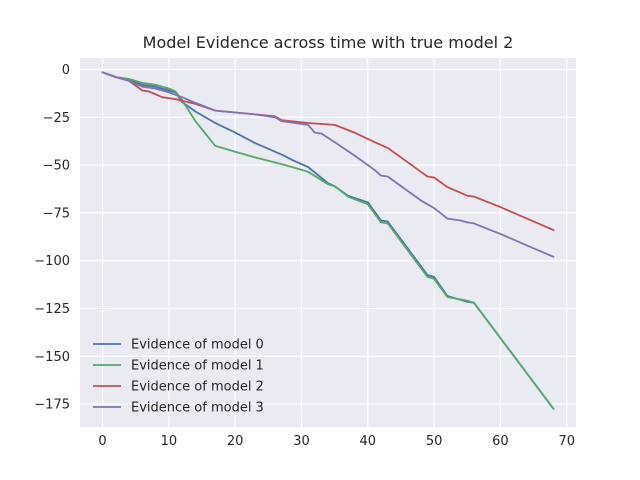 Image resolution: width=640 pixels, height=480 pixels. What do you see at coordinates (52, 309) in the screenshot?
I see `y-tick-label: −125` at bounding box center [52, 309].